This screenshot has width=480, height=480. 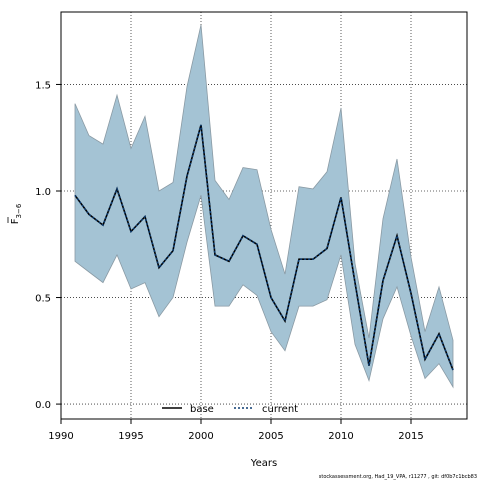 I want to click on x-tick-label: 1995, so click(x=130, y=436).